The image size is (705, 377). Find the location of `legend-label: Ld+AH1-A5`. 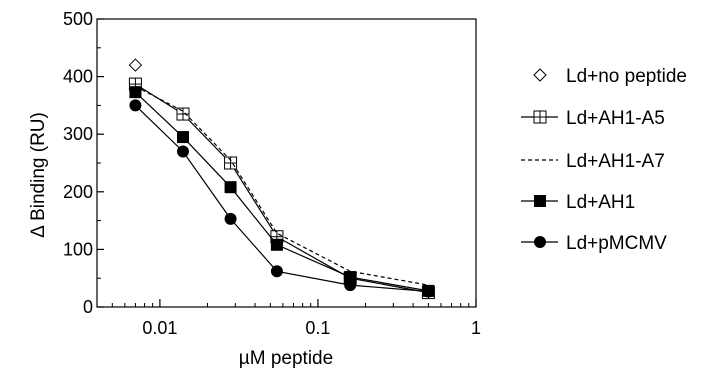

legend-label: Ld+AH1-A5 is located at coordinates (615, 118).